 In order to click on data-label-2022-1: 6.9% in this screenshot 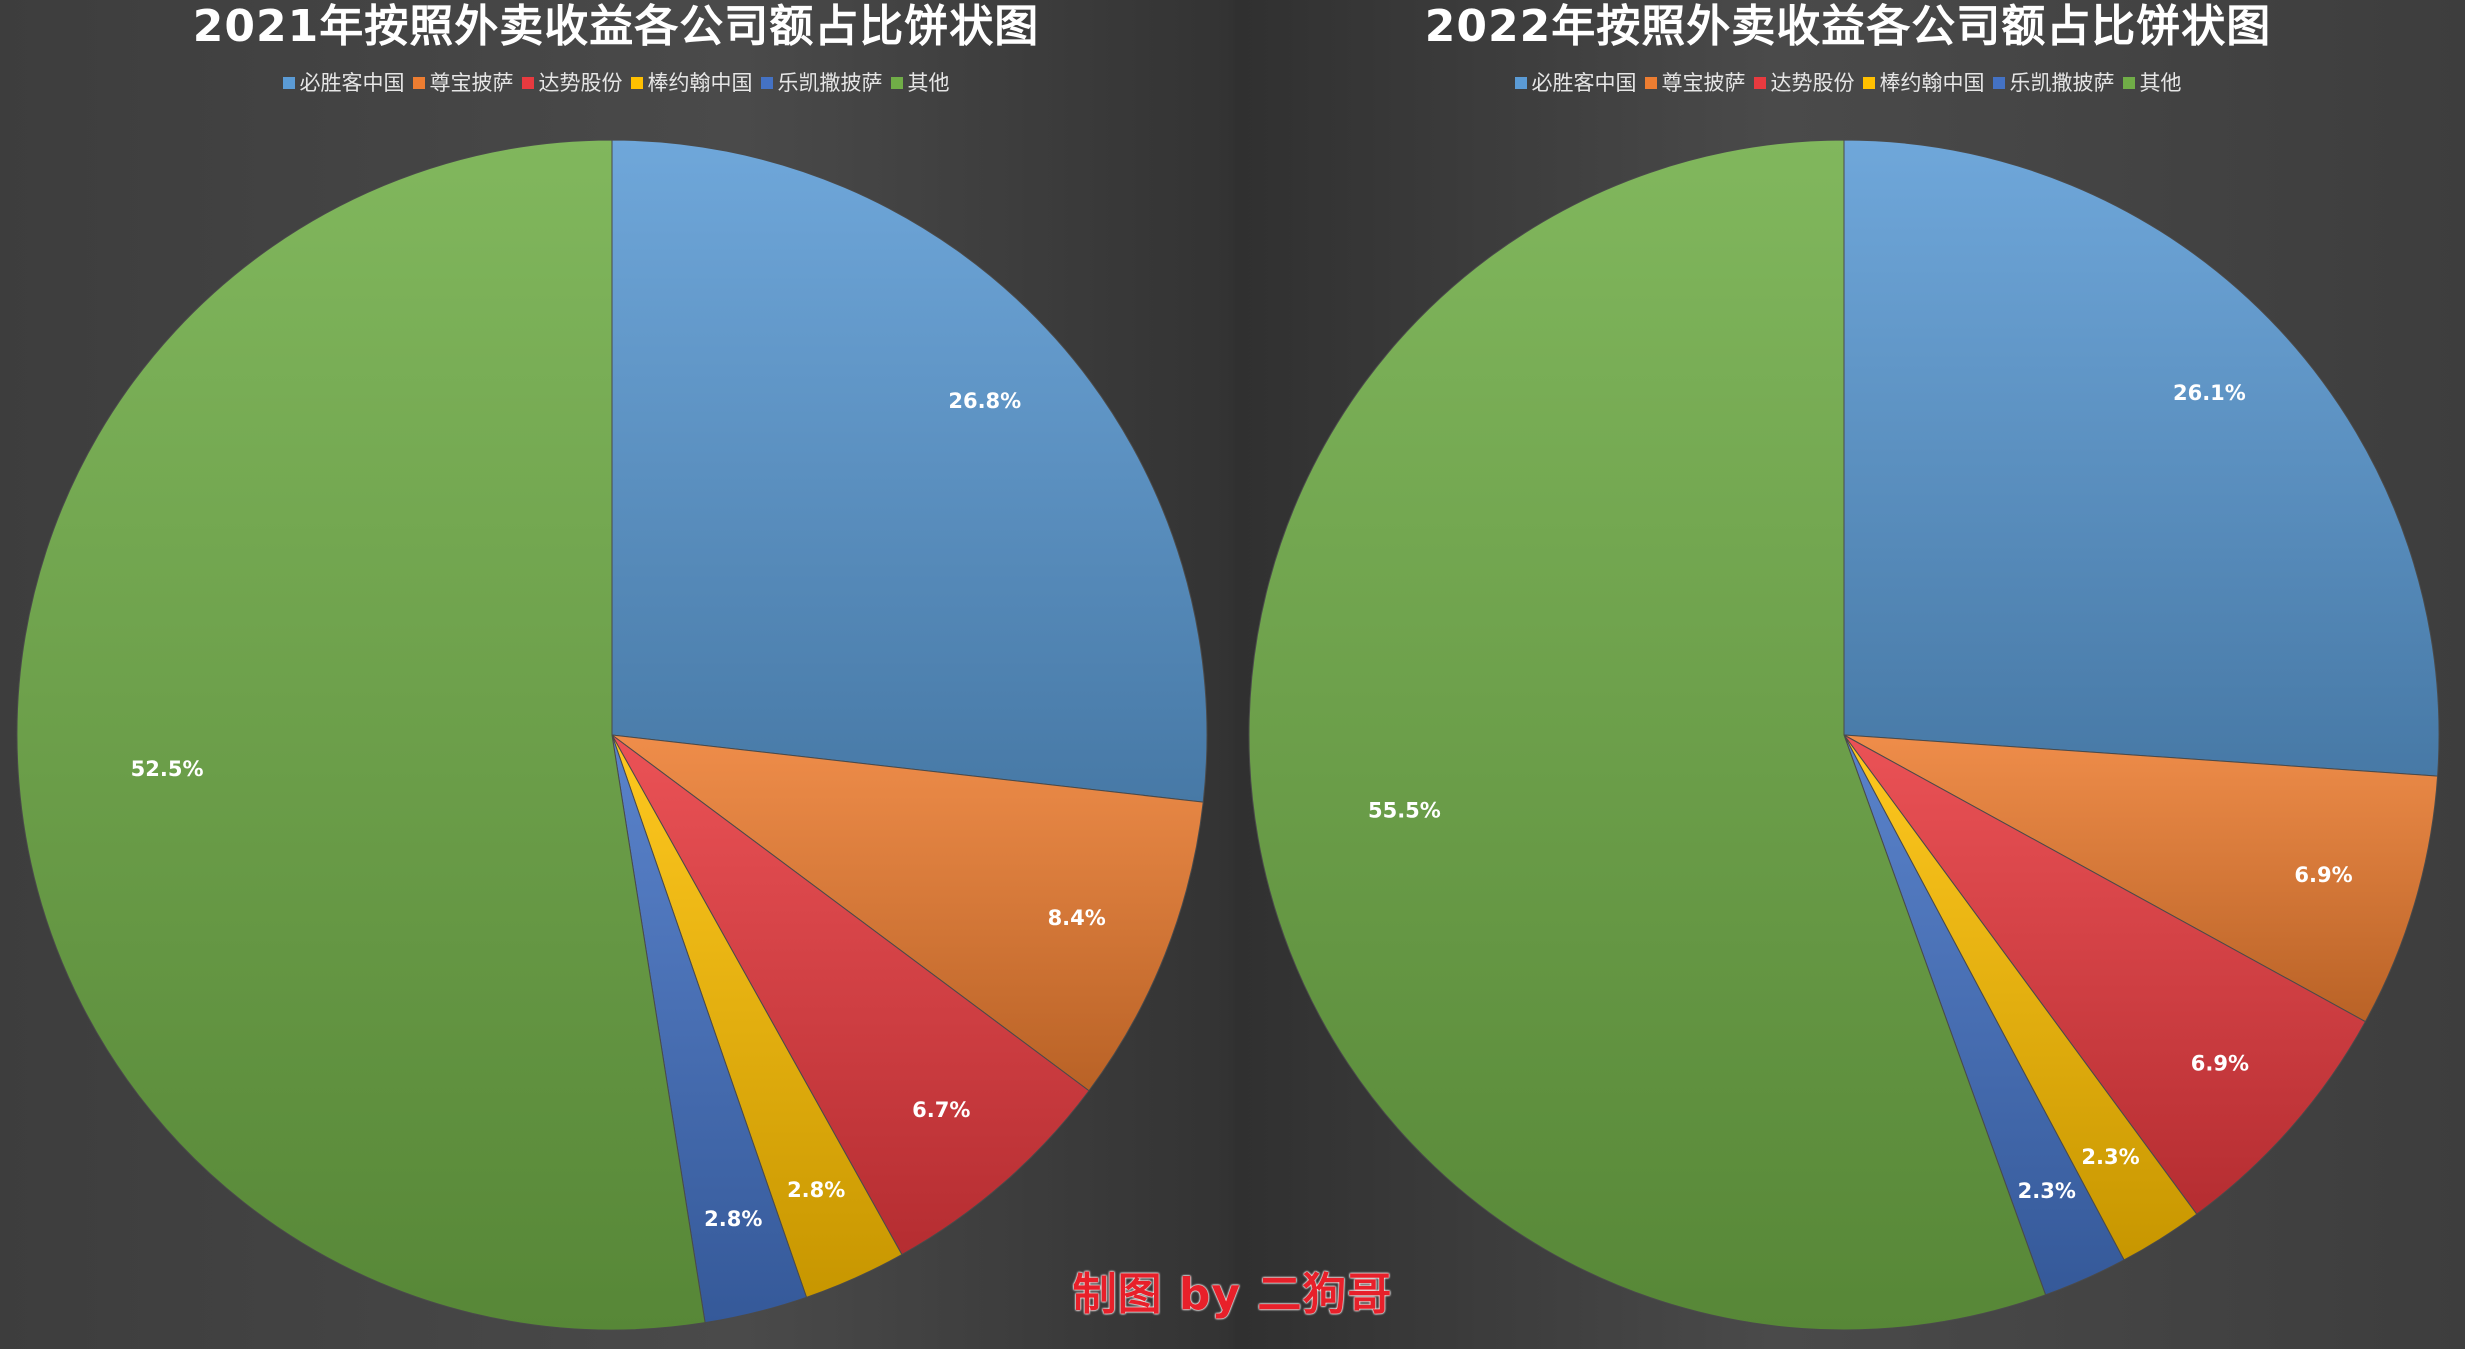, I will do `click(2323, 875)`.